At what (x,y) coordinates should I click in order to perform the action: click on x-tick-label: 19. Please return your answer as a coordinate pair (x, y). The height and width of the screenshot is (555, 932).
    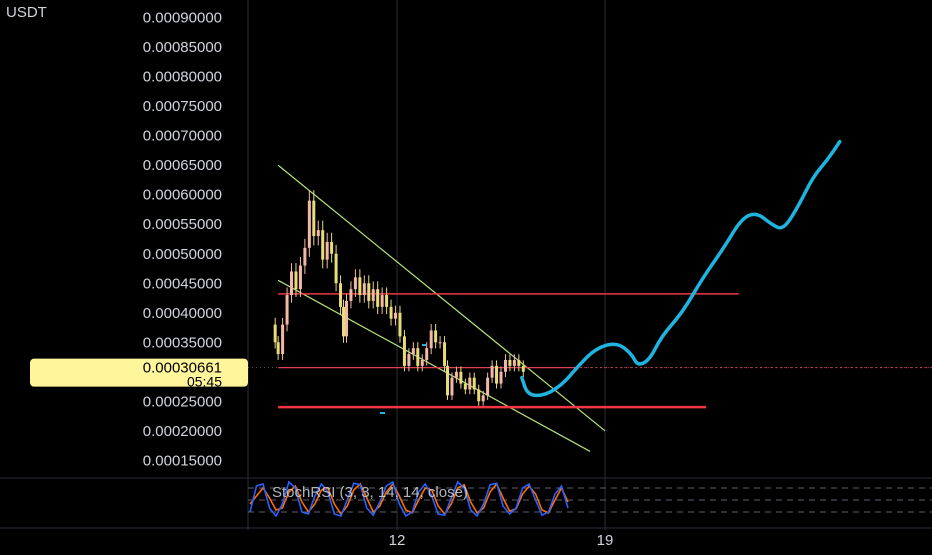
    Looking at the image, I should click on (605, 540).